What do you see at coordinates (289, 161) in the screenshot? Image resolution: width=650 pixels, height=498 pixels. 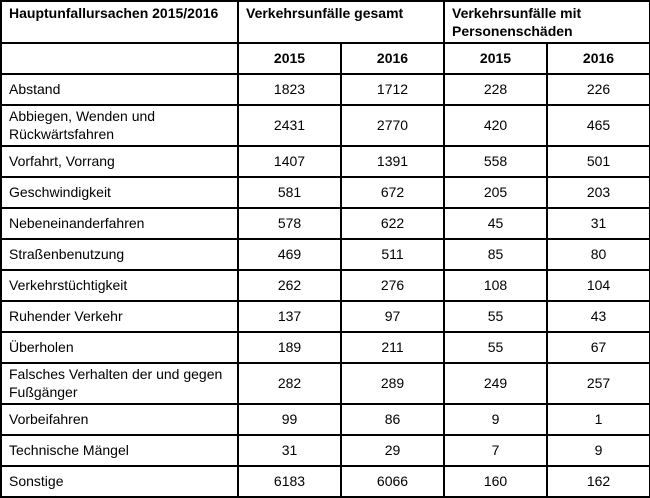 I see `cell-value: 1407` at bounding box center [289, 161].